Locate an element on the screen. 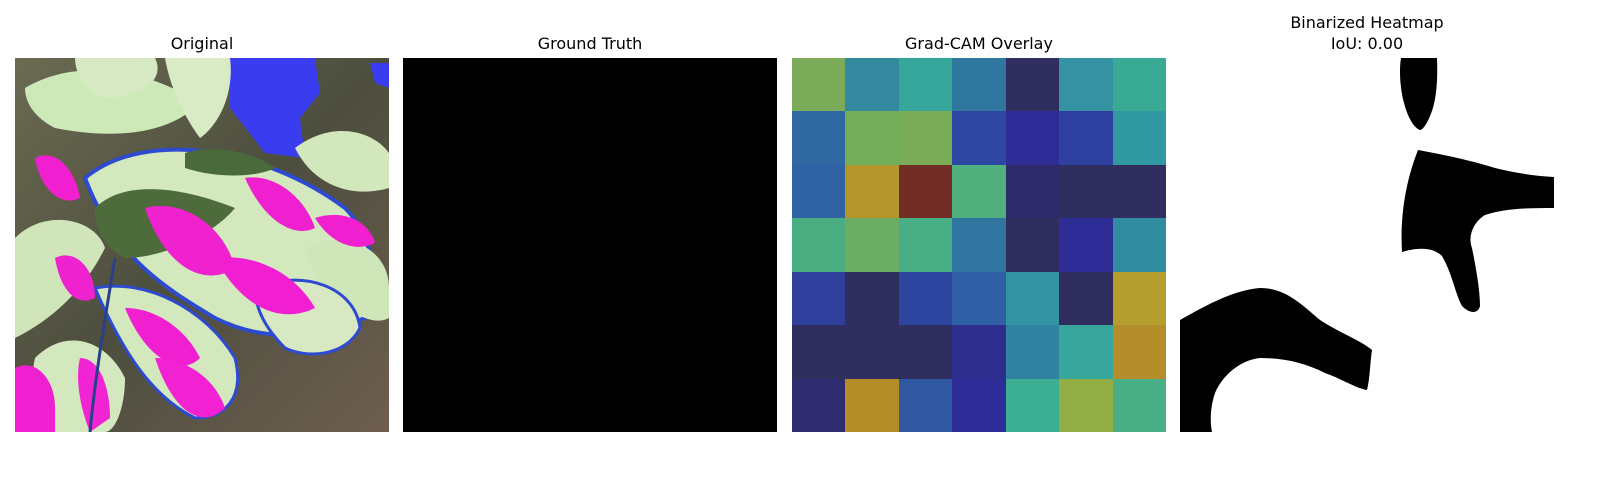  title-binarized-heatmap: Binarized Heatmap IoU: 0.00 is located at coordinates (1367, 33).